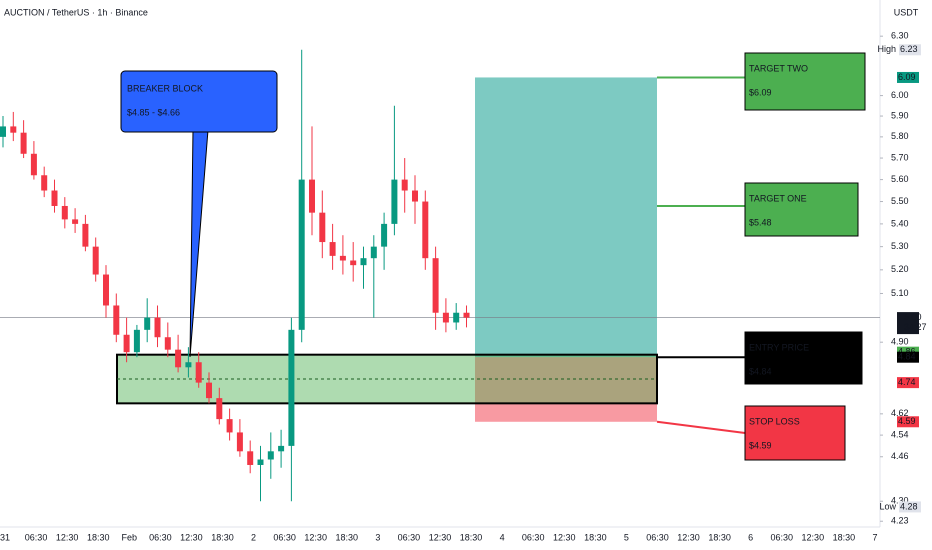 This screenshot has width=932, height=550. I want to click on price-tag-name: High, so click(886, 49).